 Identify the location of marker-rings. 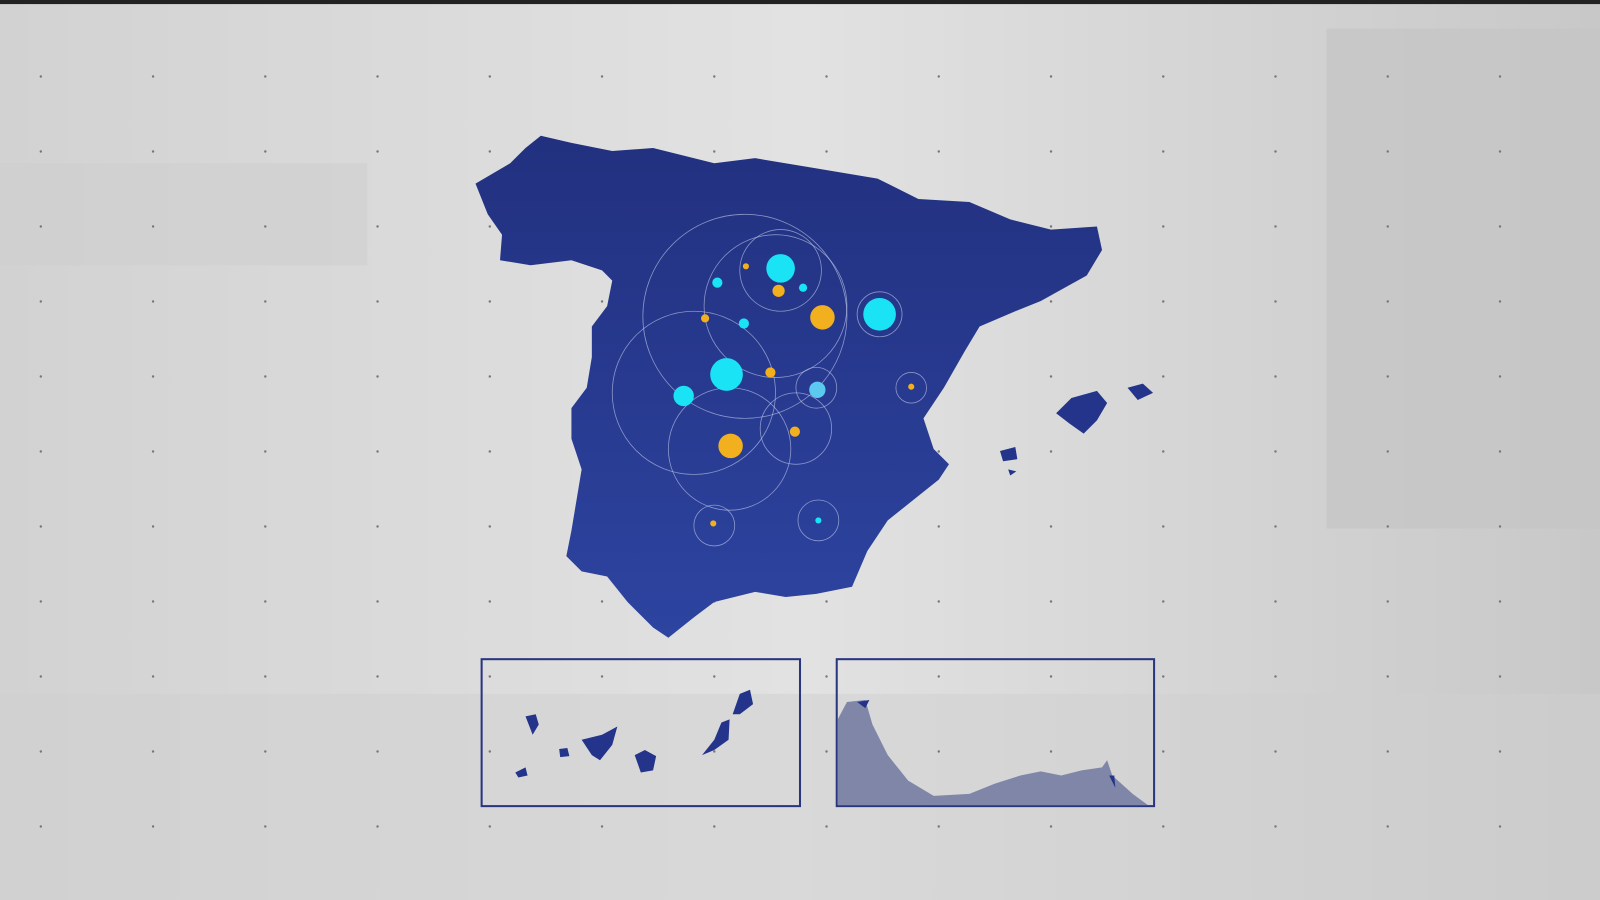
(769, 380).